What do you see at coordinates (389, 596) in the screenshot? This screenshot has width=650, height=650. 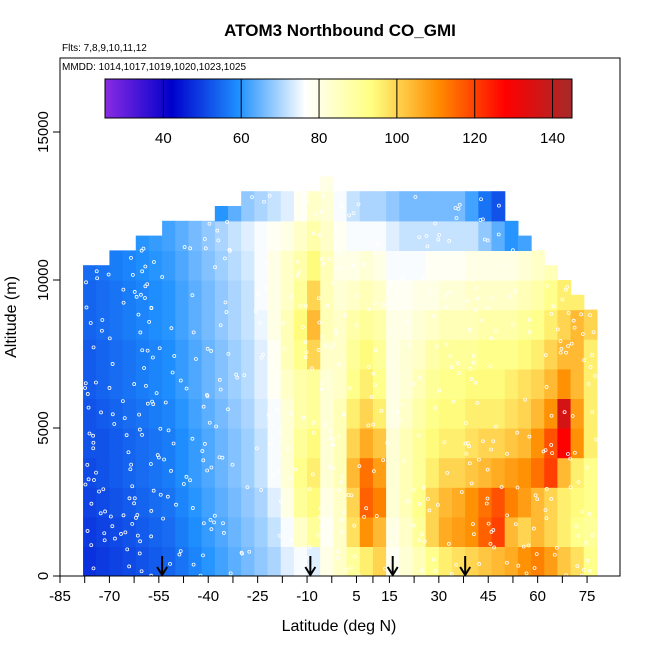 I see `x-tick-label: 15` at bounding box center [389, 596].